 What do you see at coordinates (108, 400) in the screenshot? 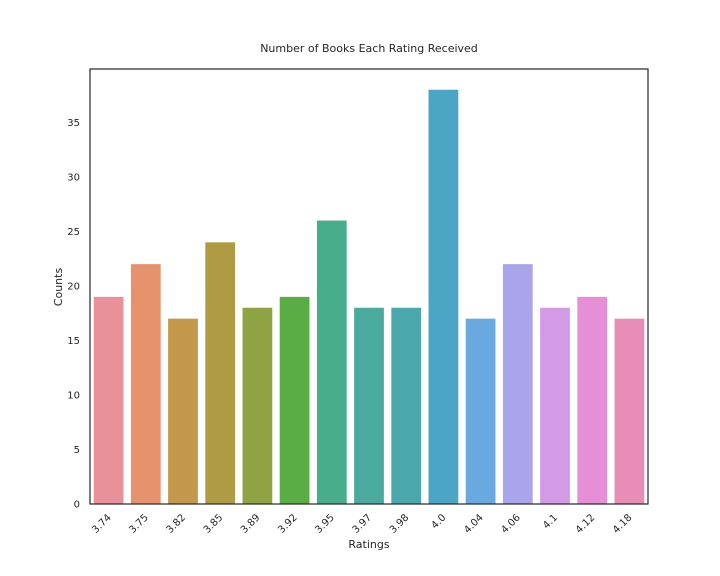
I see `bar-3.74` at bounding box center [108, 400].